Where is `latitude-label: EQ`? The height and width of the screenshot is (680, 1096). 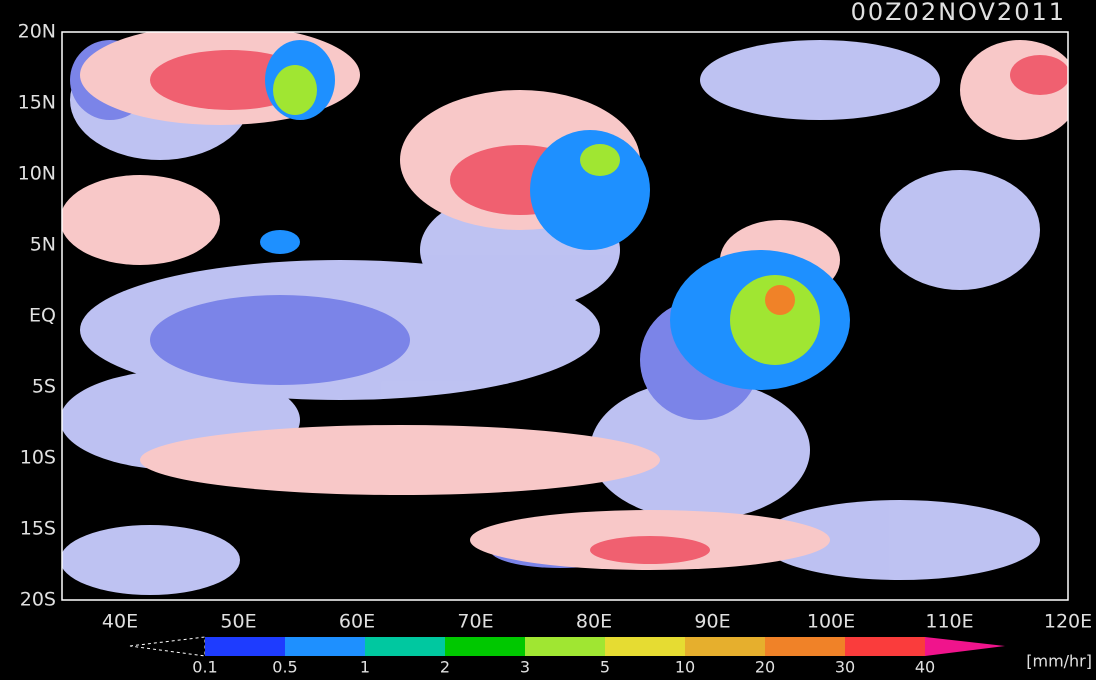 latitude-label: EQ is located at coordinates (42, 316).